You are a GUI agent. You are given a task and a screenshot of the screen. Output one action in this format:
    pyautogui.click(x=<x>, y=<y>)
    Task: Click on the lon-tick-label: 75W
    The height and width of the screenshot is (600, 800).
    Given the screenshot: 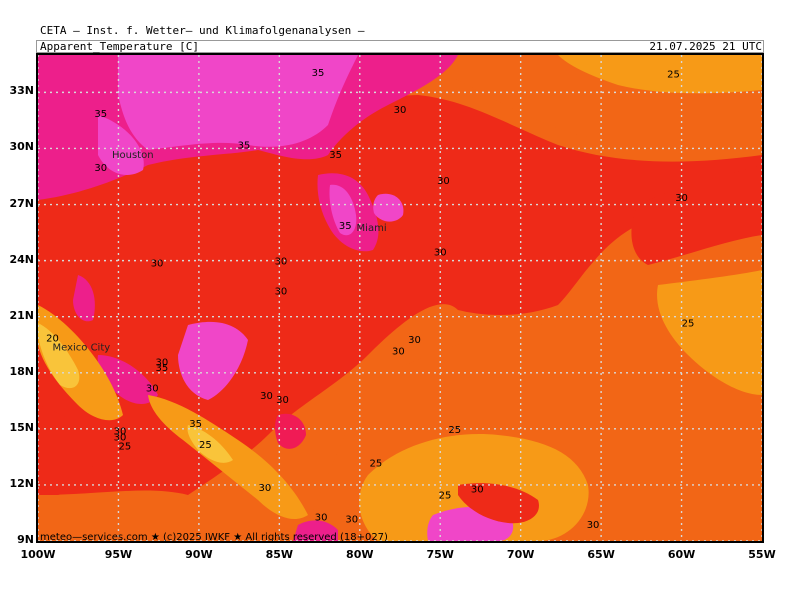 What is the action you would take?
    pyautogui.click(x=440, y=554)
    